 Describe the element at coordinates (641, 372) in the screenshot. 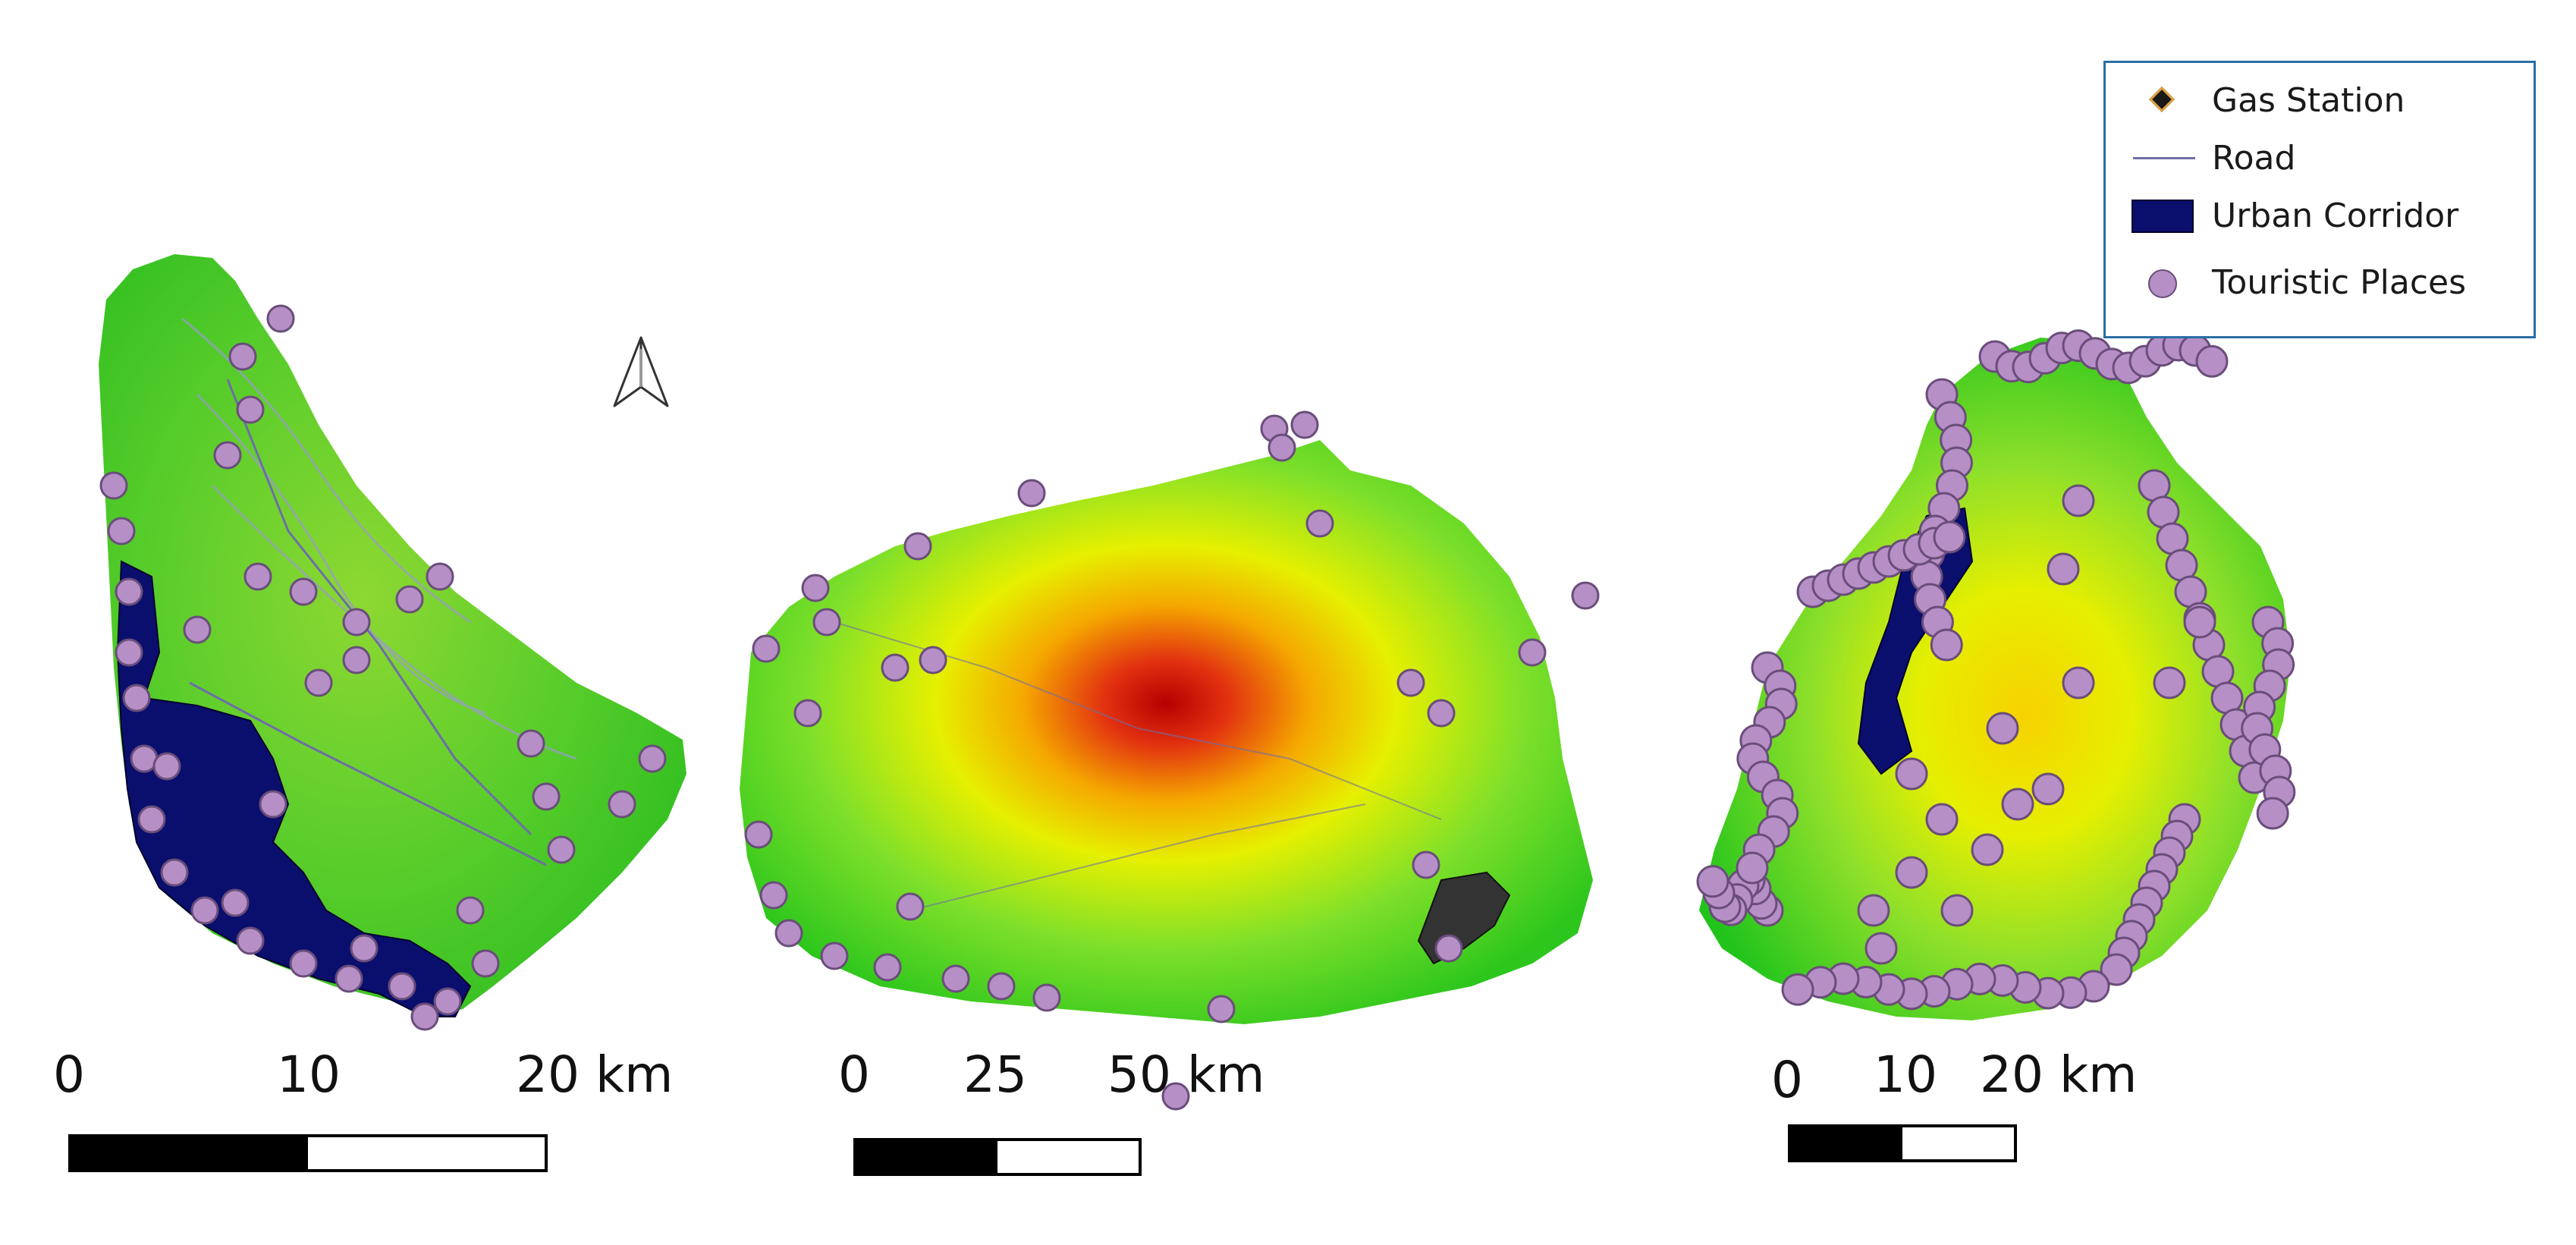

I see `north-arrow-icon` at that location.